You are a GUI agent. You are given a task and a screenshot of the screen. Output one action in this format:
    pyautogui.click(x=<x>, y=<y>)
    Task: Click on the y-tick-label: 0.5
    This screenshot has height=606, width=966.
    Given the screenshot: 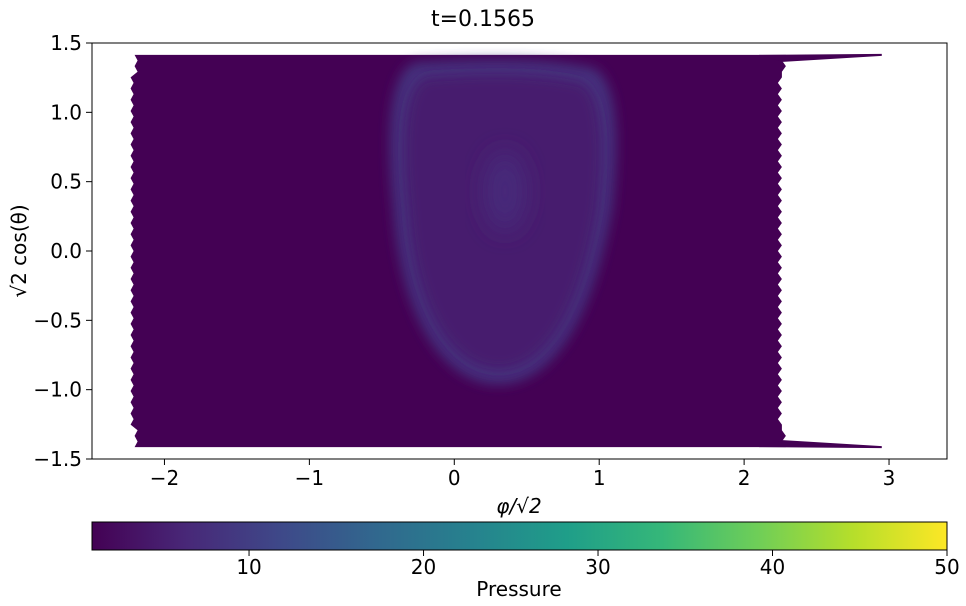 What is the action you would take?
    pyautogui.click(x=66, y=182)
    